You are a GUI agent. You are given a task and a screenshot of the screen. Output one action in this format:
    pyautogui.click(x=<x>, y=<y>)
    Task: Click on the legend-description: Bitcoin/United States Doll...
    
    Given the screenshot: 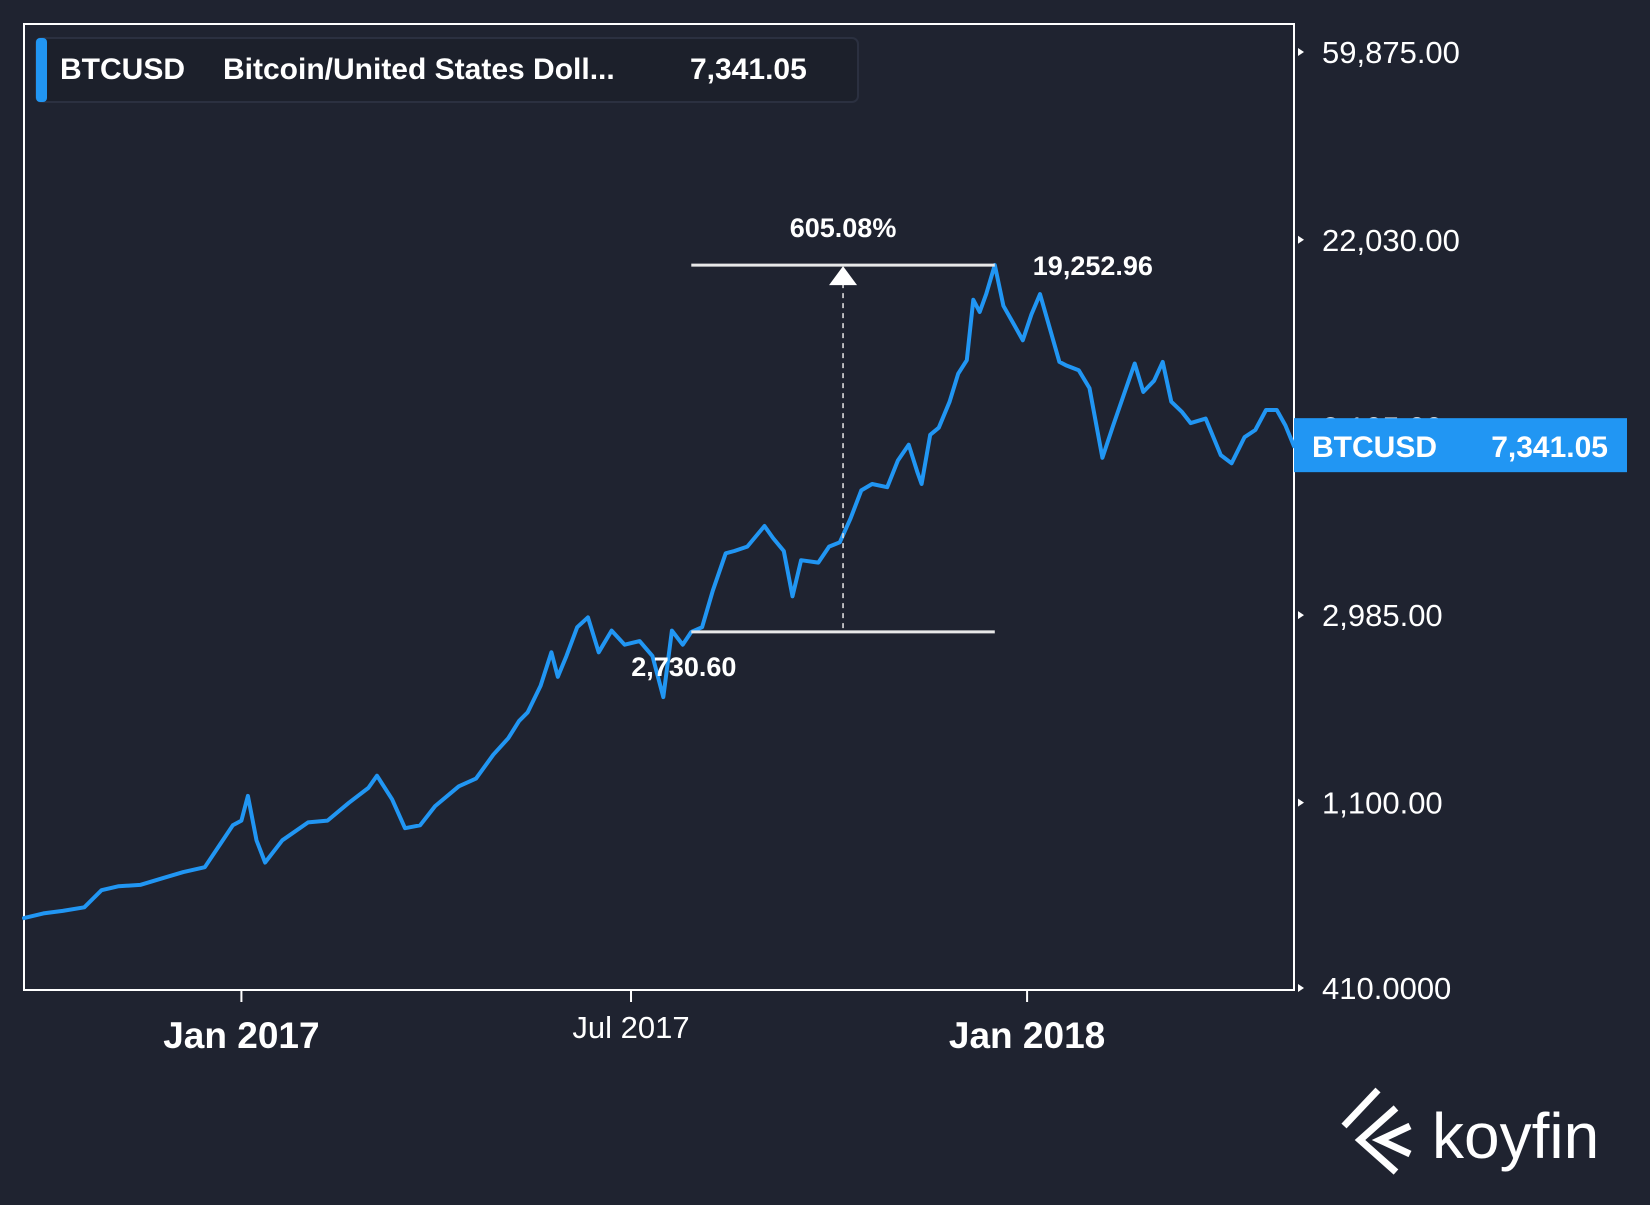 What is the action you would take?
    pyautogui.click(x=419, y=69)
    